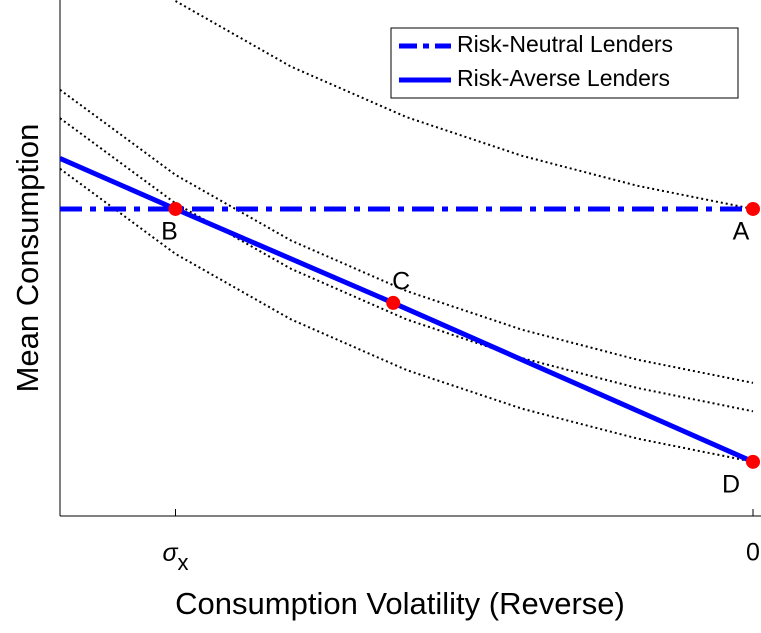 This screenshot has width=761, height=633. Describe the element at coordinates (565, 44) in the screenshot. I see `legend-label: Risk-Neutral Lenders` at that location.